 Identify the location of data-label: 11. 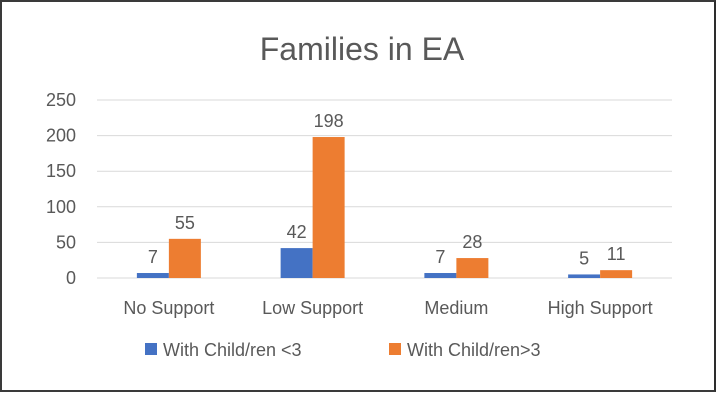
(616, 254).